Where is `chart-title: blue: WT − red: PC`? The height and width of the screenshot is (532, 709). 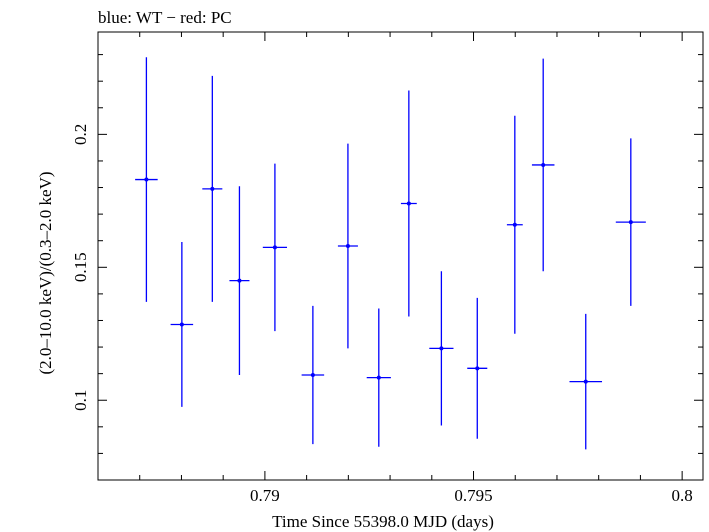 chart-title: blue: WT − red: PC is located at coordinates (165, 17).